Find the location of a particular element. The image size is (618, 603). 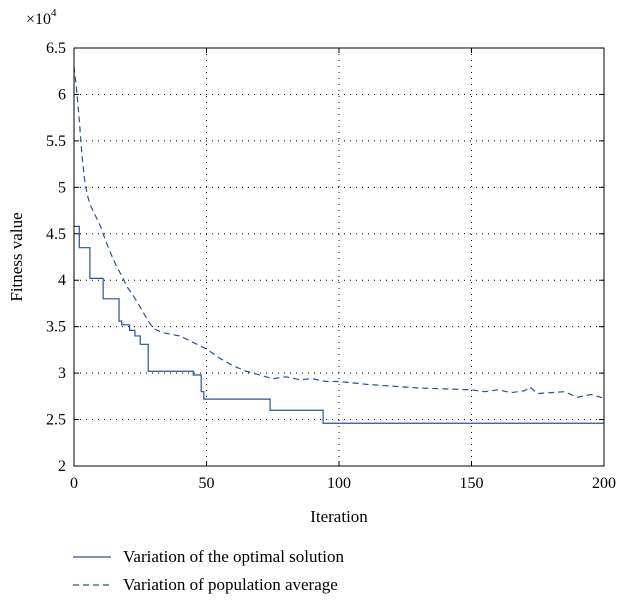

y-tick-label: 6.5 is located at coordinates (56, 48).